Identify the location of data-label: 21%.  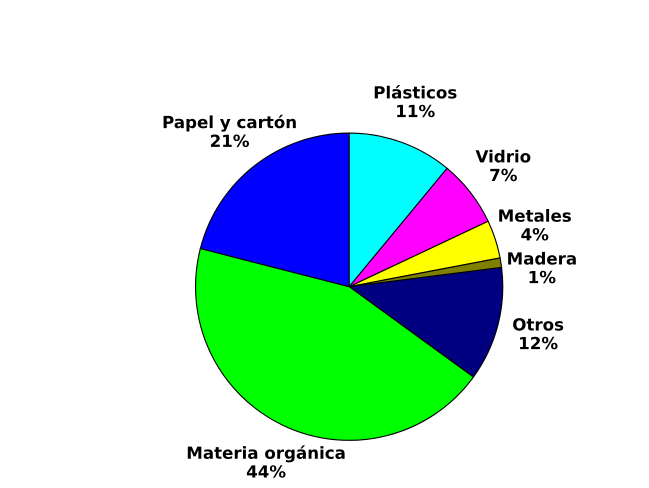
(229, 141).